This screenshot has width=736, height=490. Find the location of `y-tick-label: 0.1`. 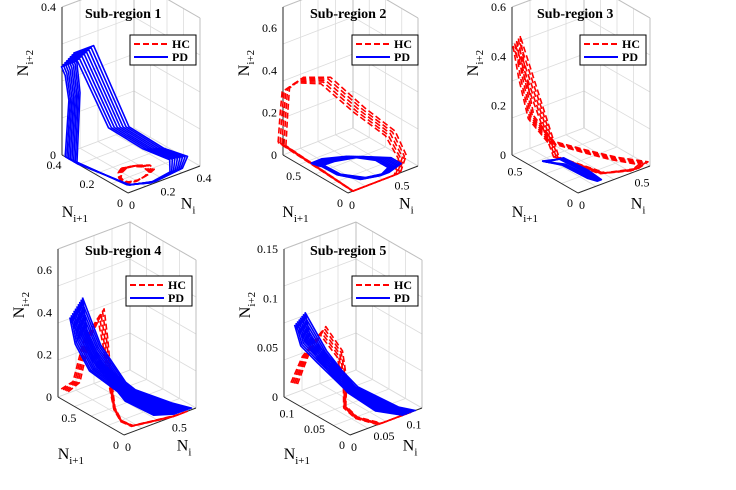

y-tick-label: 0.1 is located at coordinates (287, 413).